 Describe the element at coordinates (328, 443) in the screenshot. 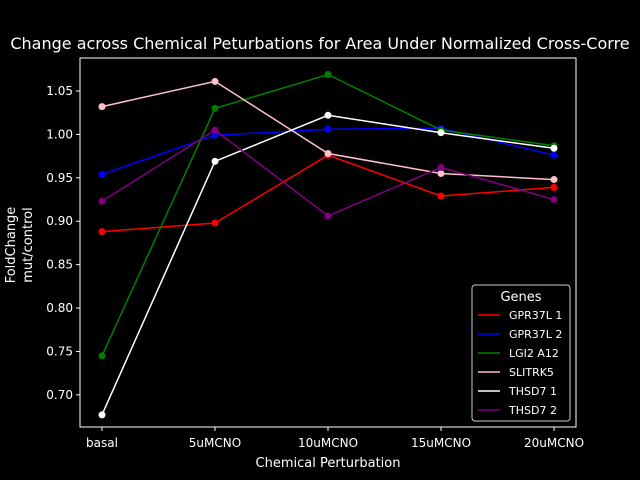

I see `x-tick-label: 10uMCNO` at that location.